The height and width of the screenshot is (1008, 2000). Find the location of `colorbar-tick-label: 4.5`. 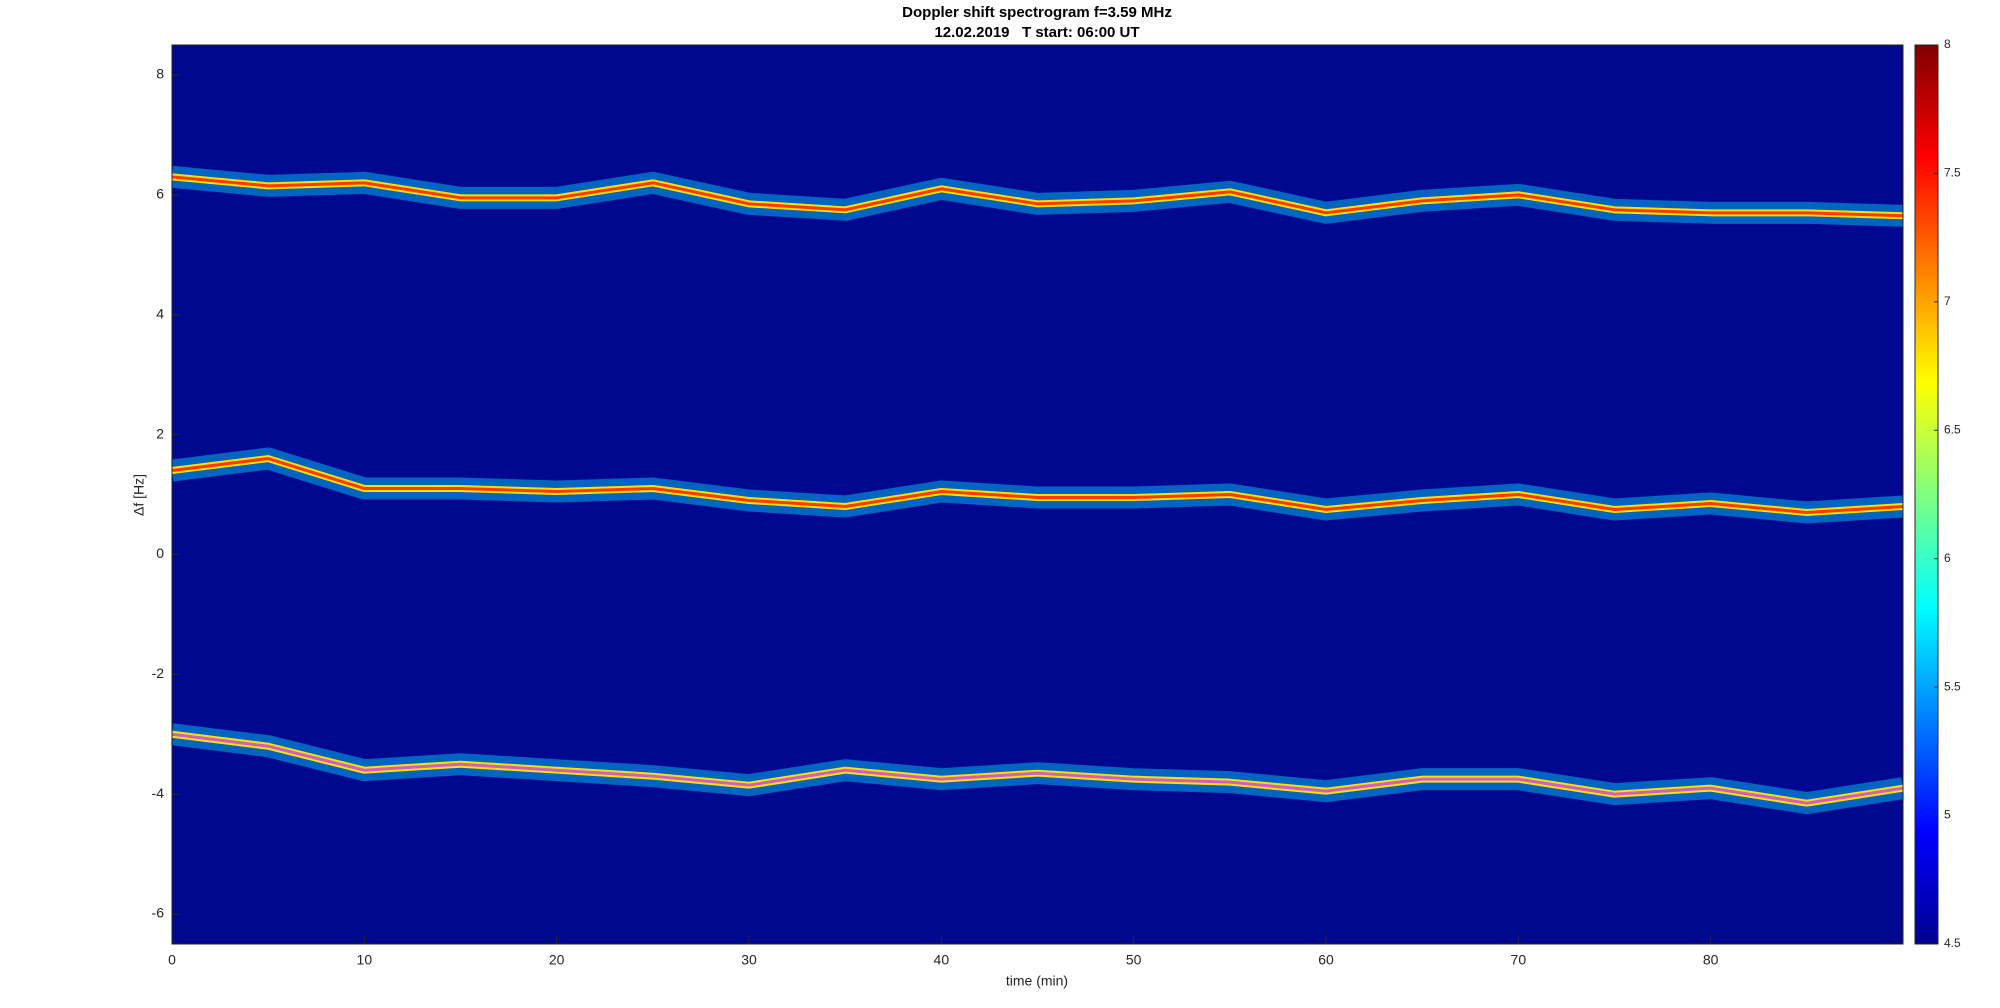

colorbar-tick-label: 4.5 is located at coordinates (1952, 943).